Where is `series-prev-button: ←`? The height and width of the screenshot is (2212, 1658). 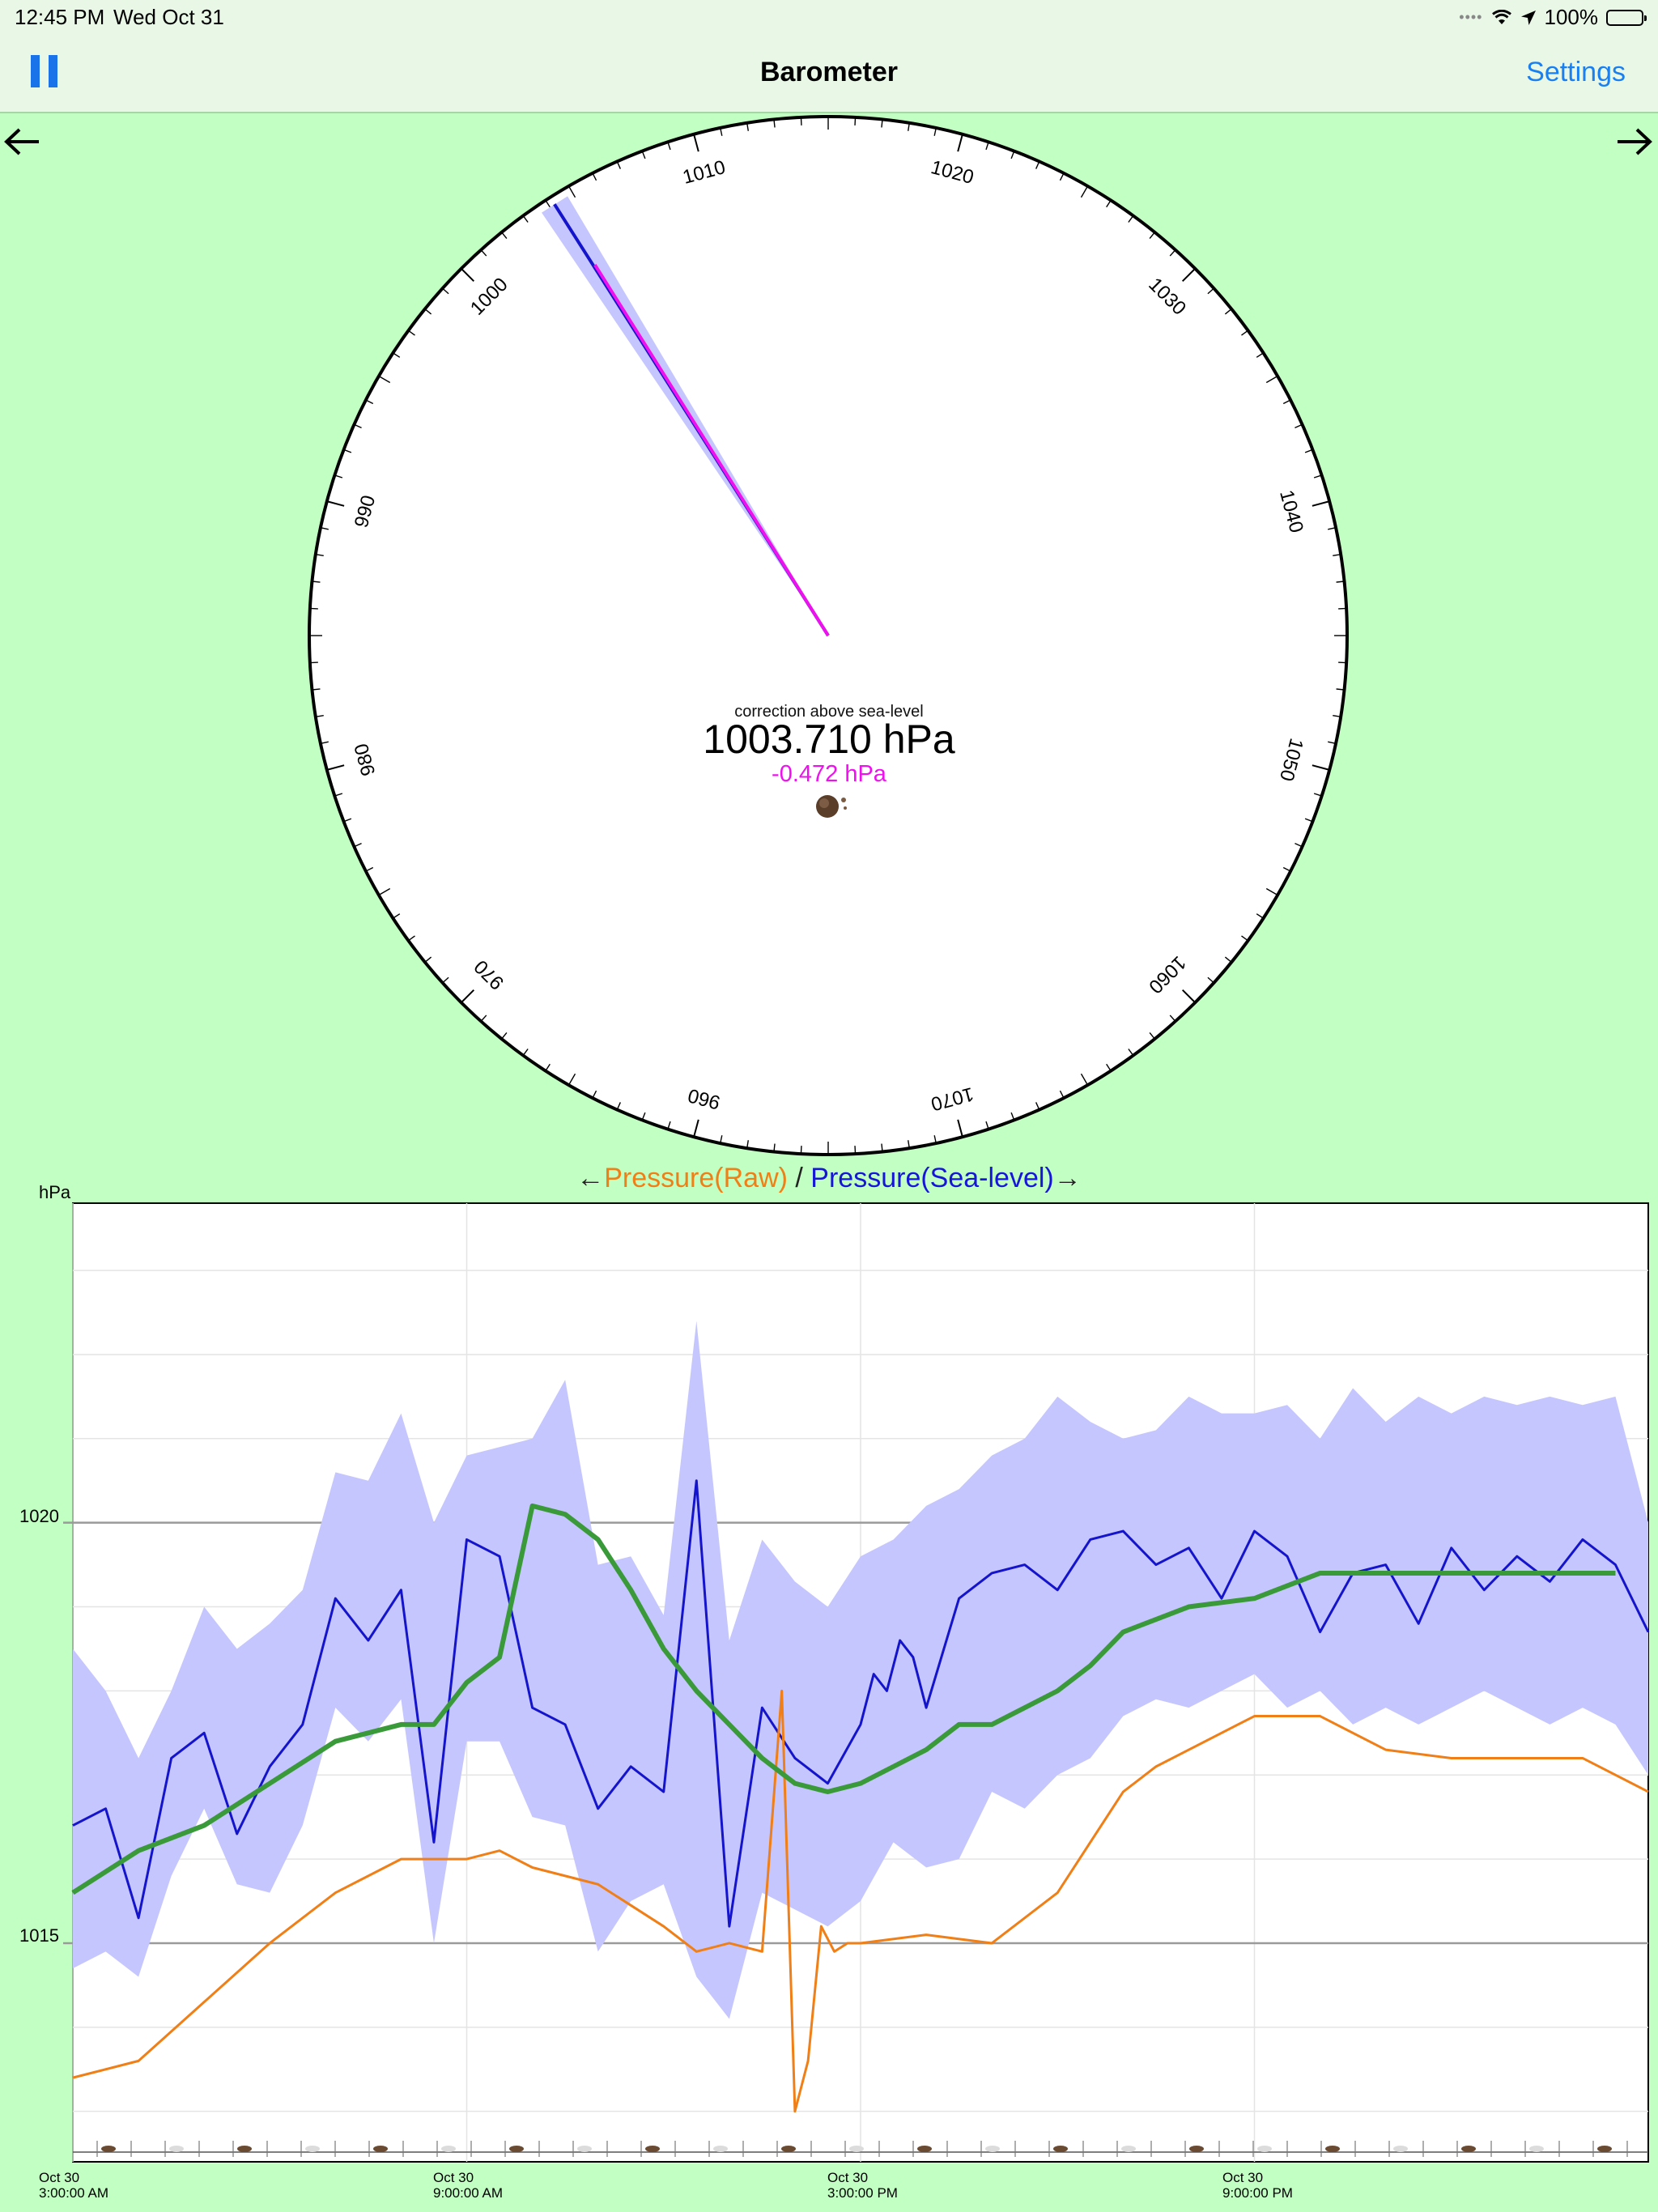
series-prev-button: ← is located at coordinates (590, 1178).